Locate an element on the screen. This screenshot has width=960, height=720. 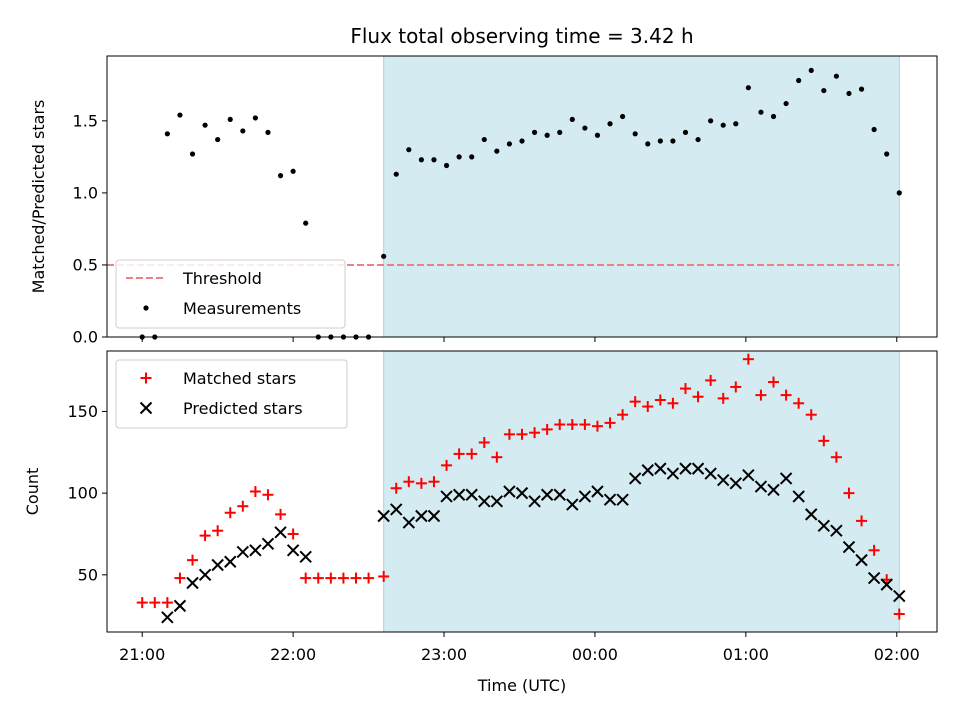
legend-label: Predicted stars is located at coordinates (243, 408).